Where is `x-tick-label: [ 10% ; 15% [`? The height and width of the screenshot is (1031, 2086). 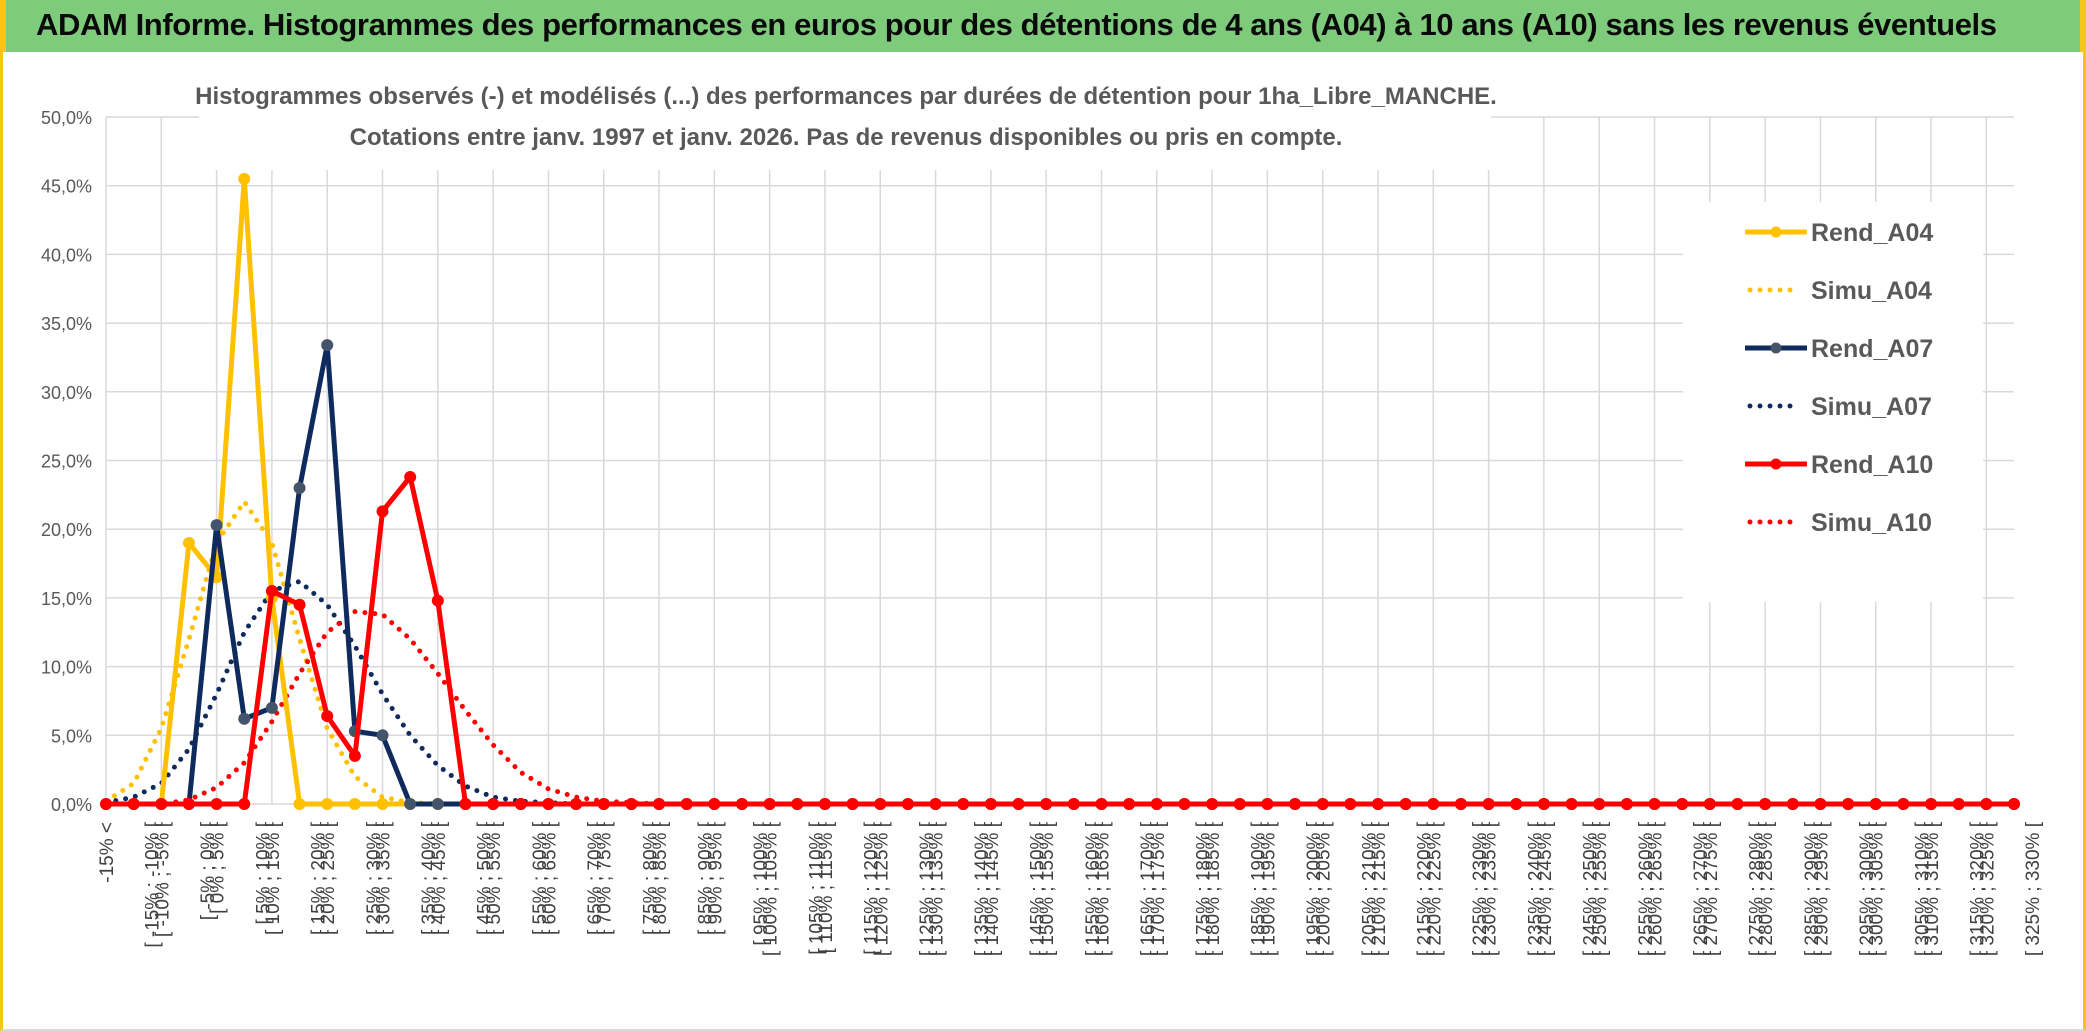 x-tick-label: [ 10% ; 15% [ is located at coordinates (273, 878).